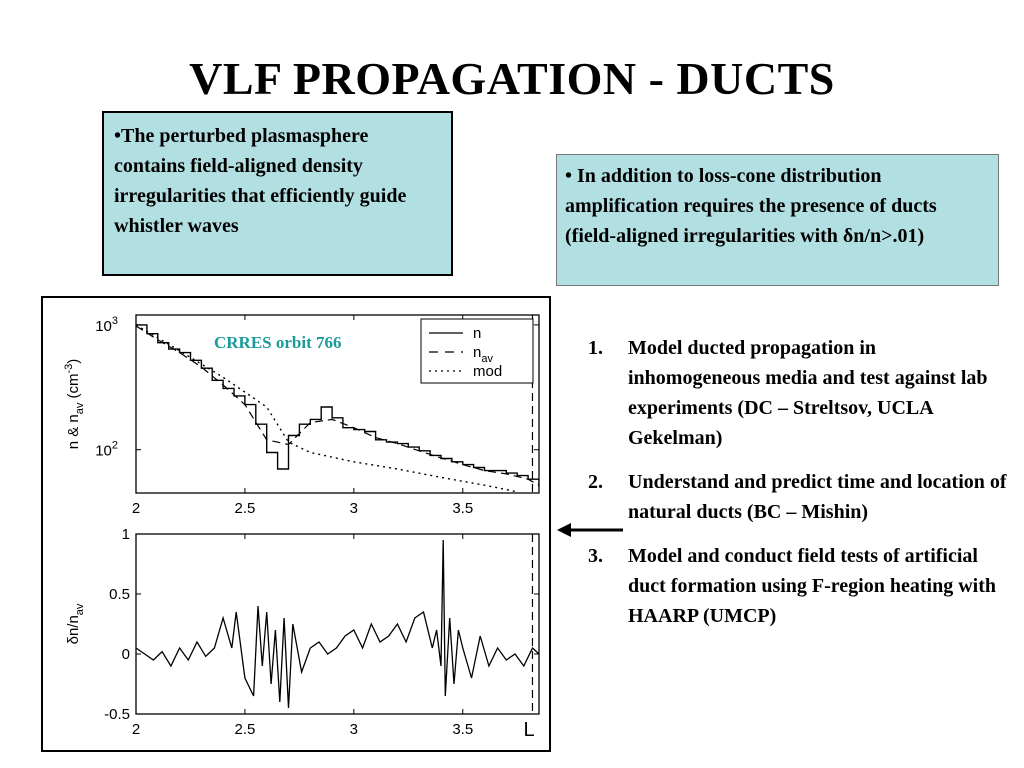 The height and width of the screenshot is (768, 1024). What do you see at coordinates (73, 361) in the screenshot?
I see `y-axis-label-close: )` at bounding box center [73, 361].